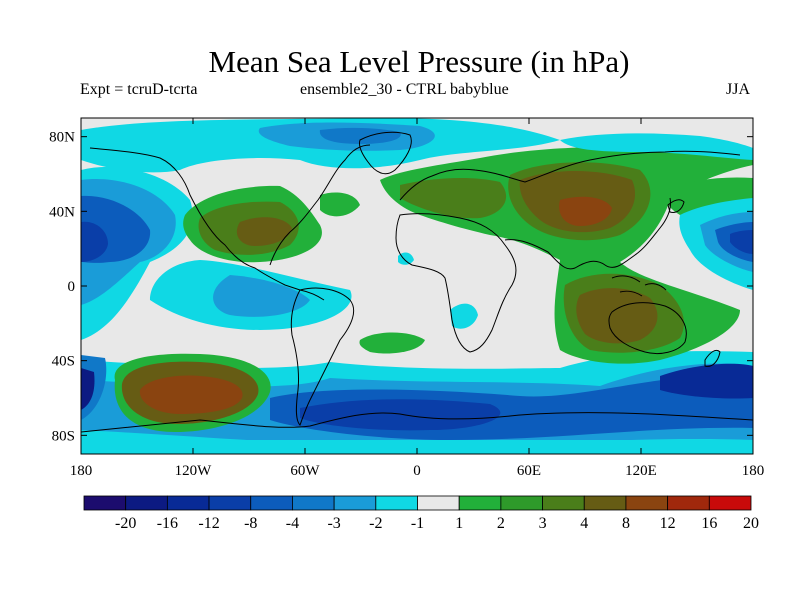 This screenshot has height=600, width=800. I want to click on central-asia-core, so click(585, 211).